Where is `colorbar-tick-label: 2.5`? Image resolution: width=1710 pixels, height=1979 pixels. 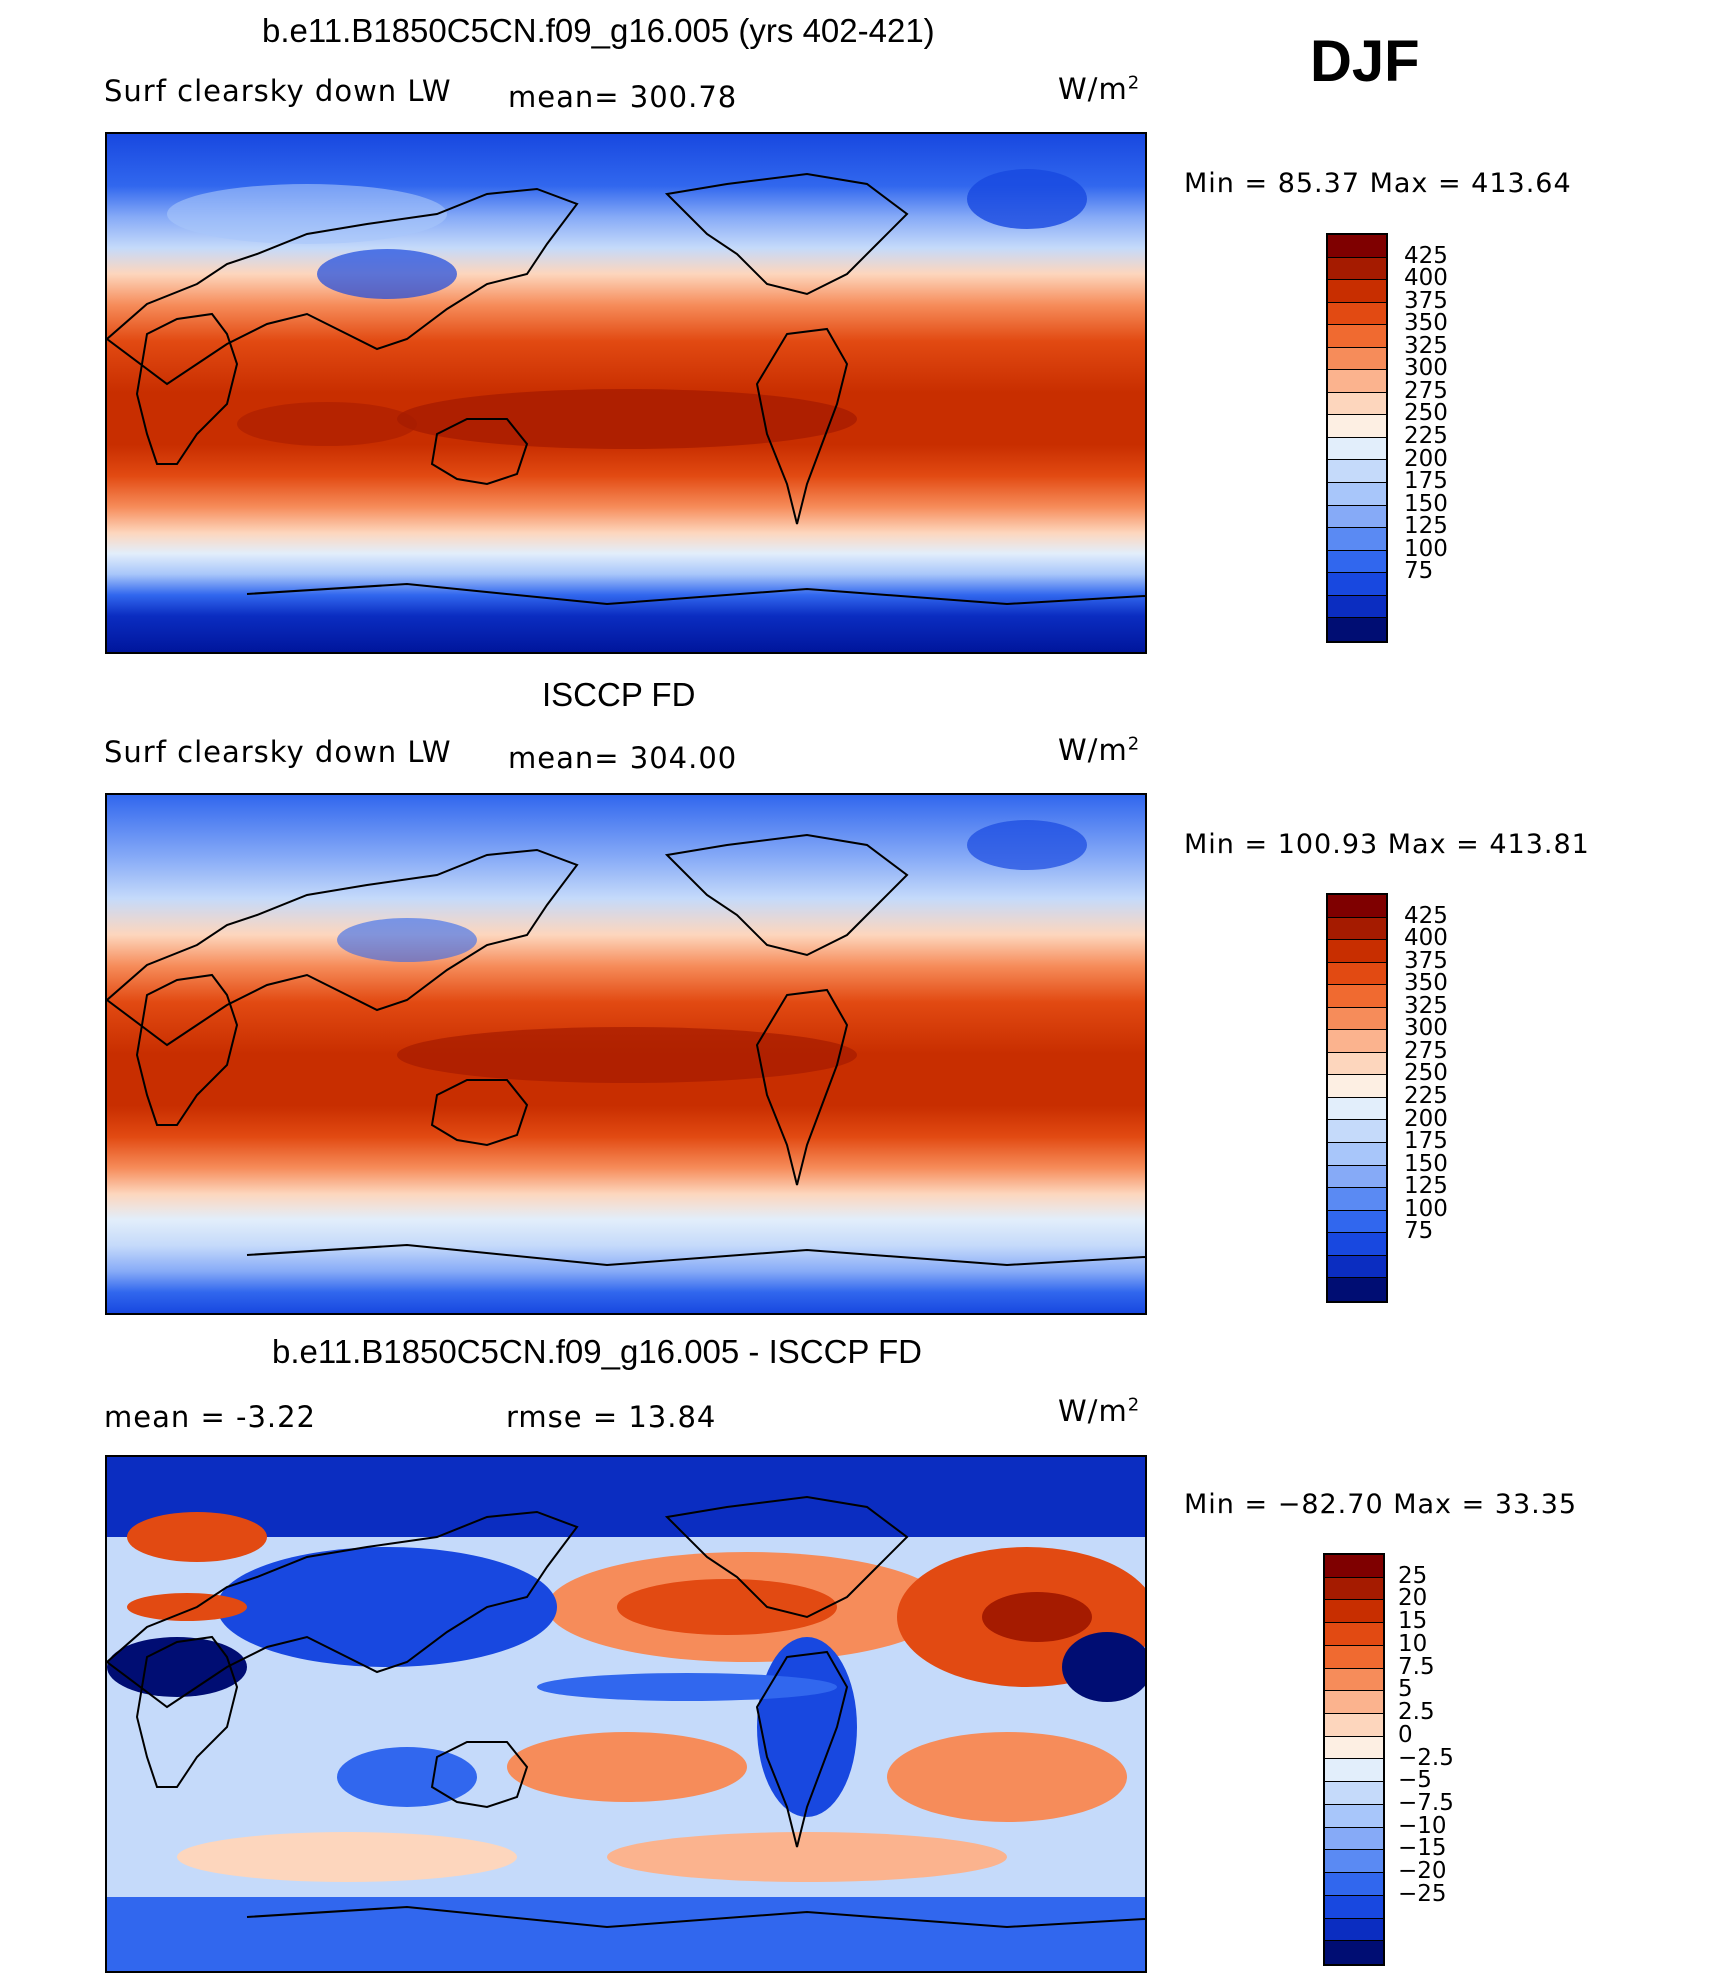 colorbar-tick-label: 2.5 is located at coordinates (1416, 1712).